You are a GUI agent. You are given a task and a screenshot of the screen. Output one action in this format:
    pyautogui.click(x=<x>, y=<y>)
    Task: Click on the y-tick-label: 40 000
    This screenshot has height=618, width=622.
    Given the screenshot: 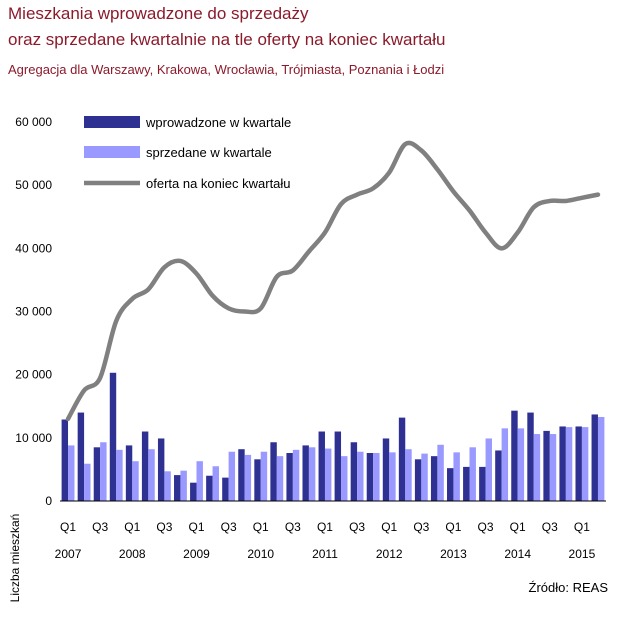 What is the action you would take?
    pyautogui.click(x=33, y=248)
    